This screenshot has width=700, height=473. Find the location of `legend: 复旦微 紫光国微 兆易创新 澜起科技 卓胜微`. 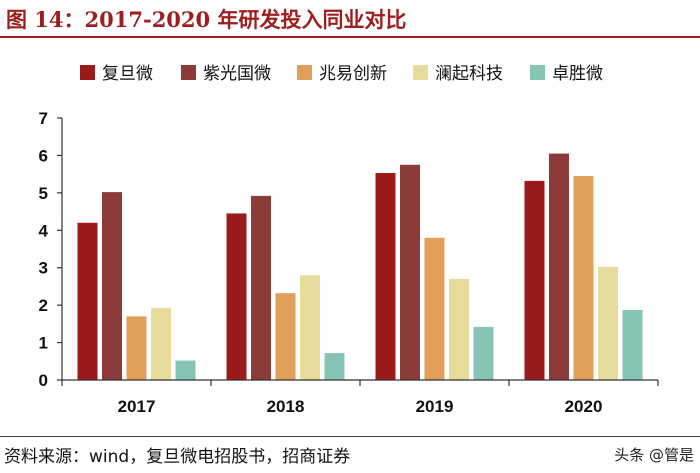

legend: 复旦微 紫光国微 兆易创新 澜起科技 卓胜微 is located at coordinates (341, 74).